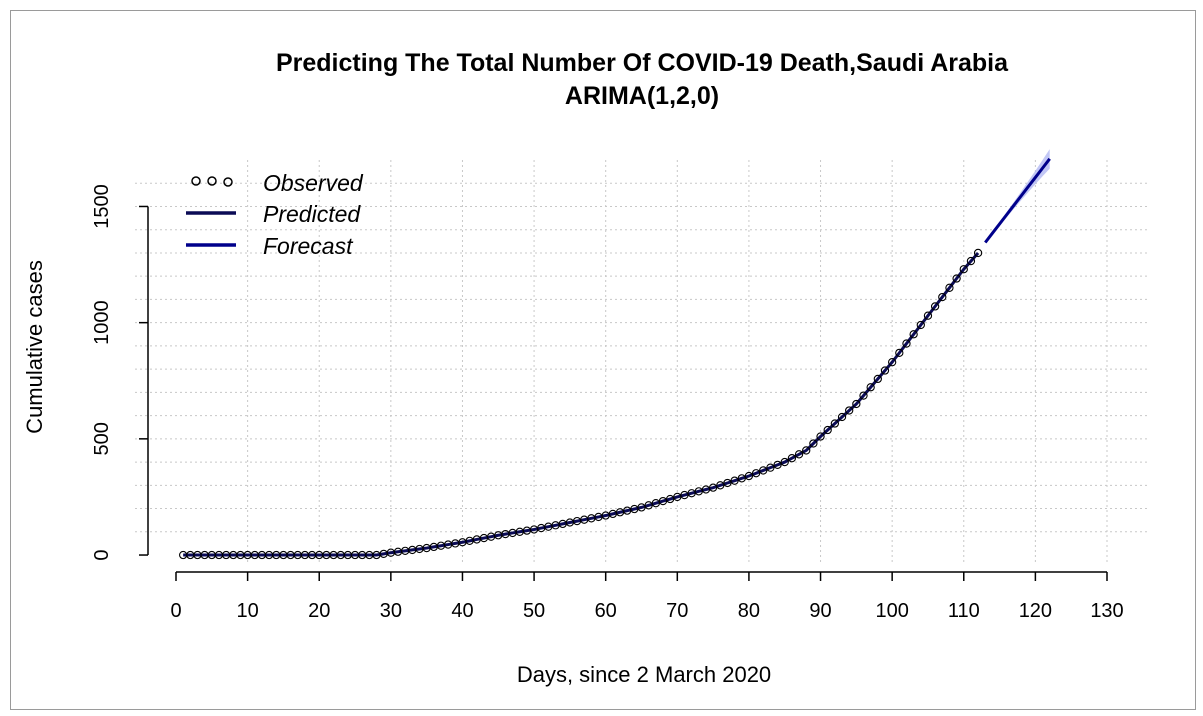  What do you see at coordinates (891, 611) in the screenshot?
I see `x-tick-label: 100` at bounding box center [891, 611].